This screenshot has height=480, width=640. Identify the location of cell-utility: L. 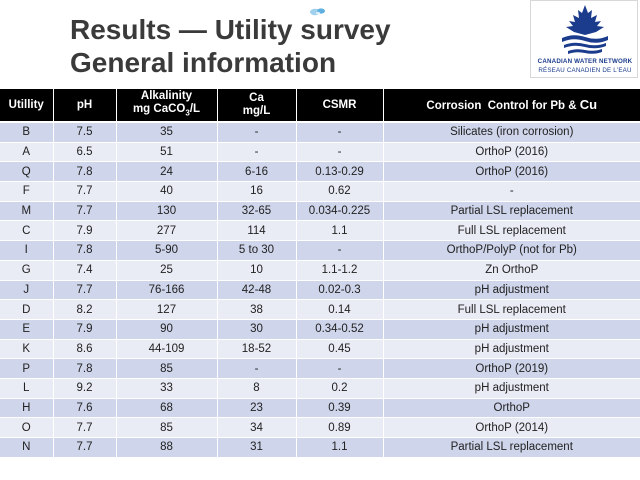
(27, 388).